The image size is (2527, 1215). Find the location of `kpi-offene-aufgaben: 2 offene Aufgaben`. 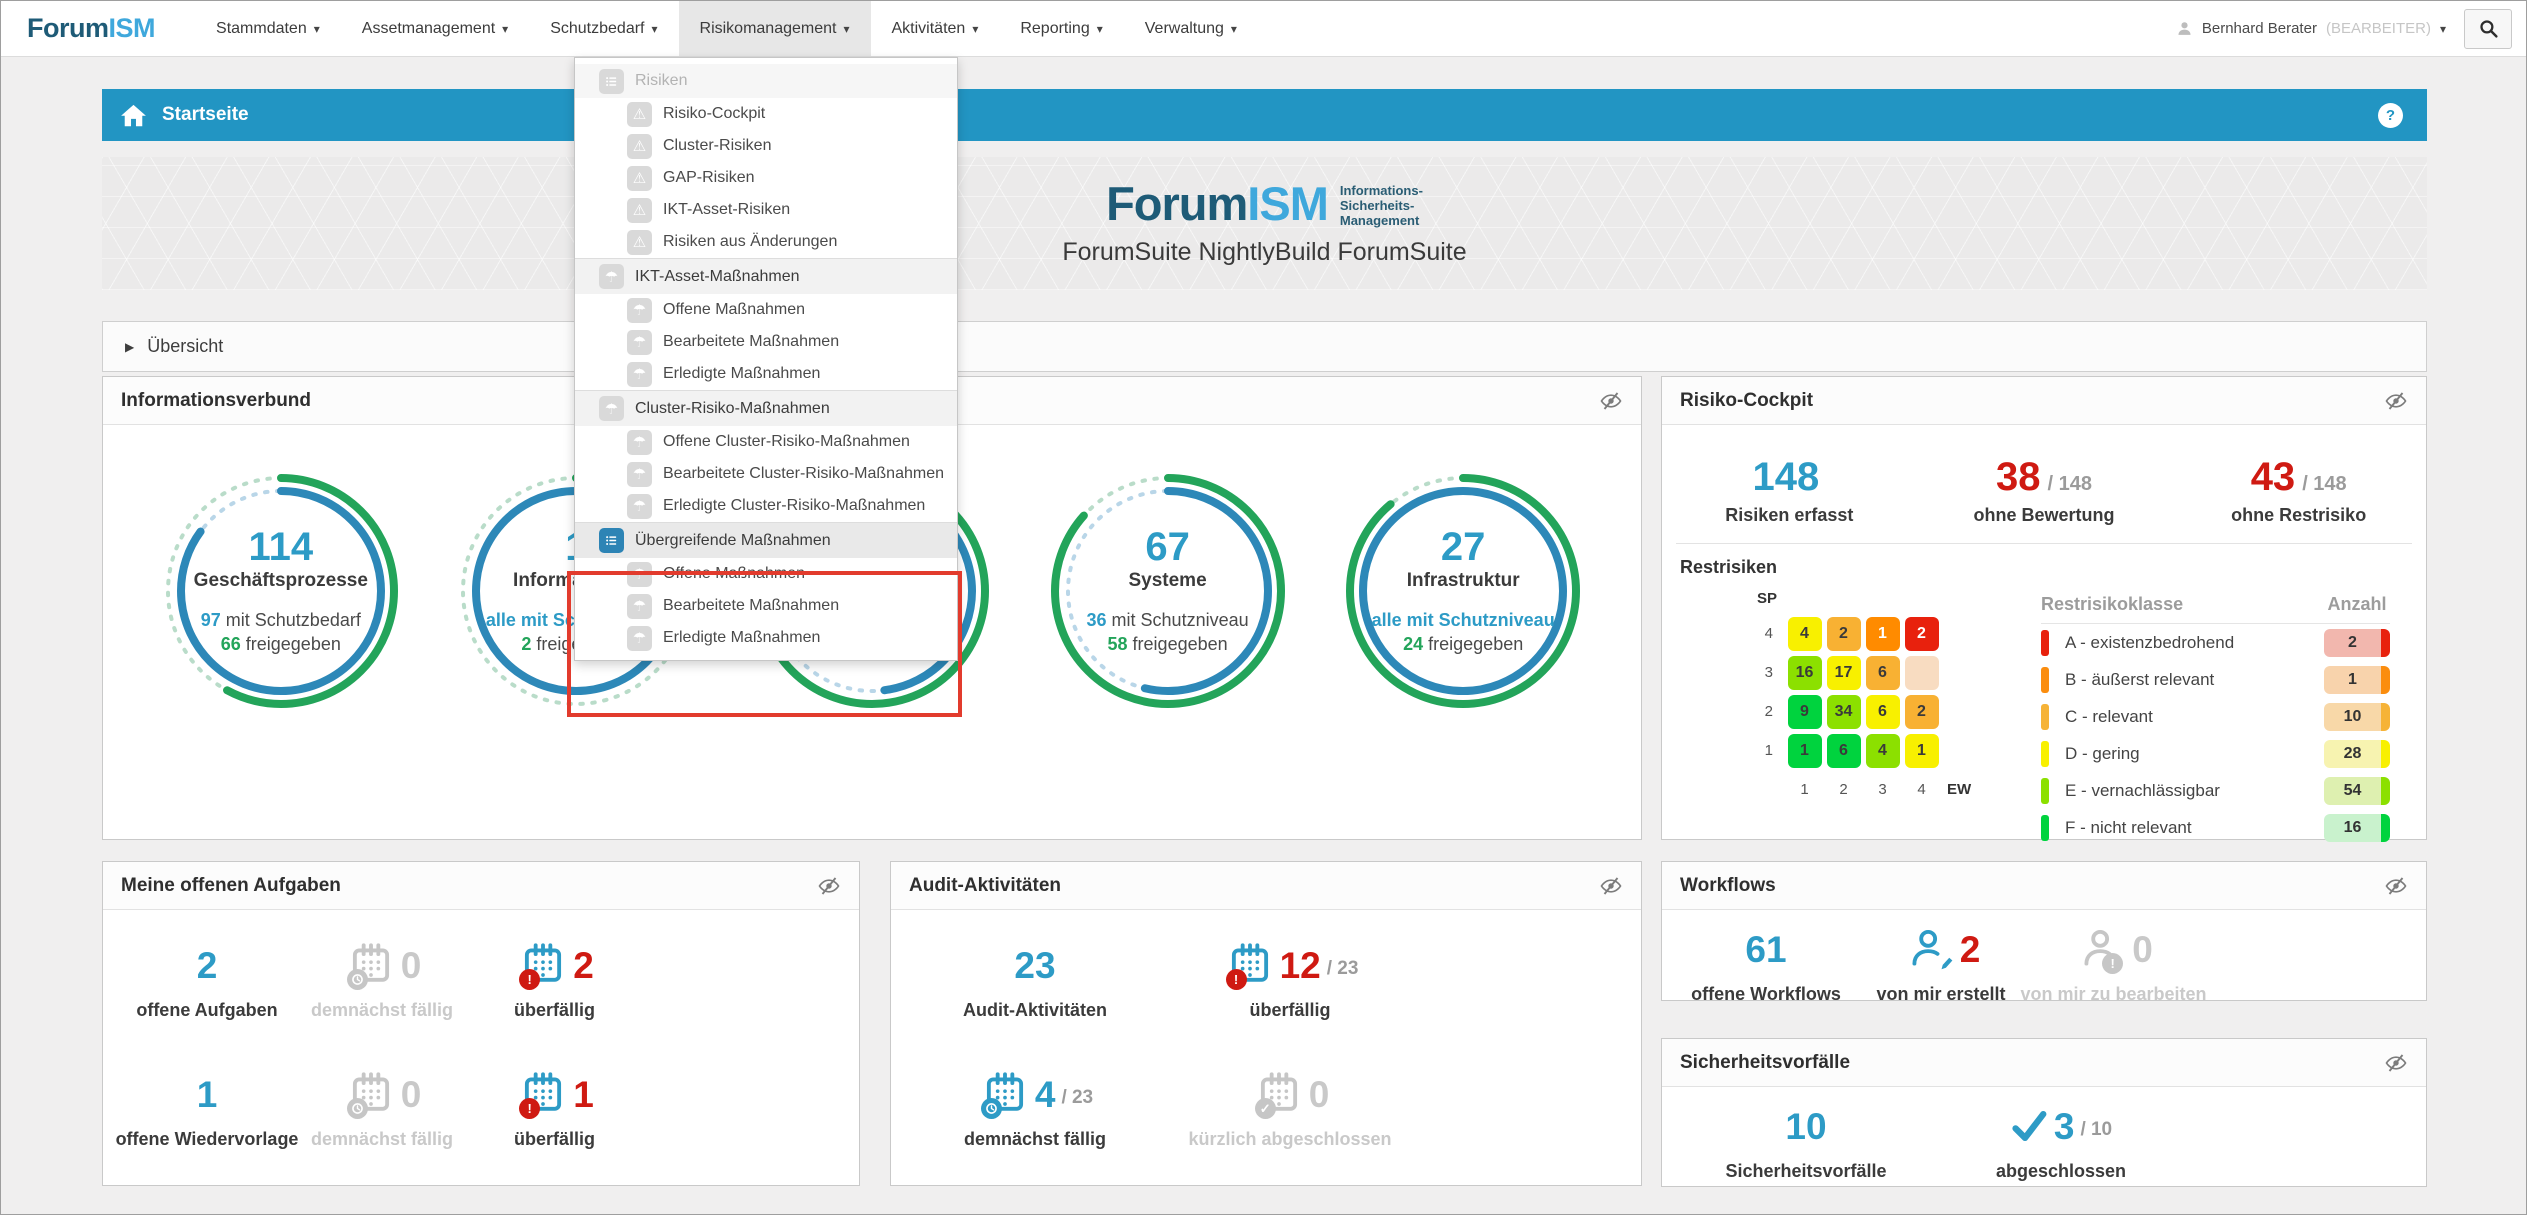

kpi-offene-aufgaben: 2 offene Aufgaben is located at coordinates (207, 977).